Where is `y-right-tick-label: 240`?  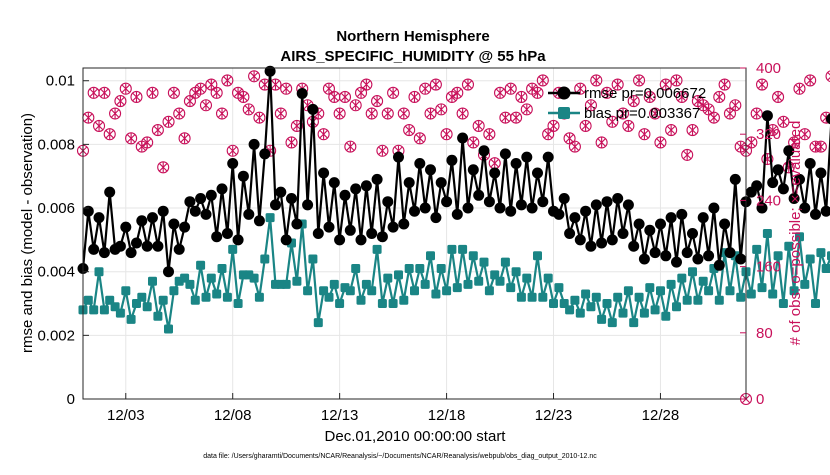 y-right-tick-label: 240 is located at coordinates (768, 200).